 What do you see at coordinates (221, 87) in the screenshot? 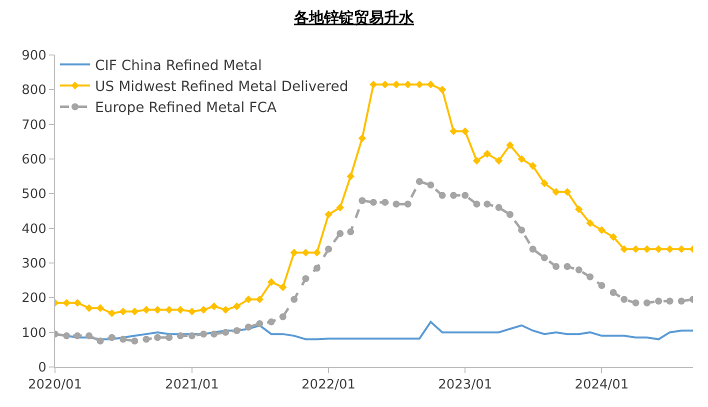
I see `legend-label: US Midwest Refined Metal Delivered` at bounding box center [221, 87].